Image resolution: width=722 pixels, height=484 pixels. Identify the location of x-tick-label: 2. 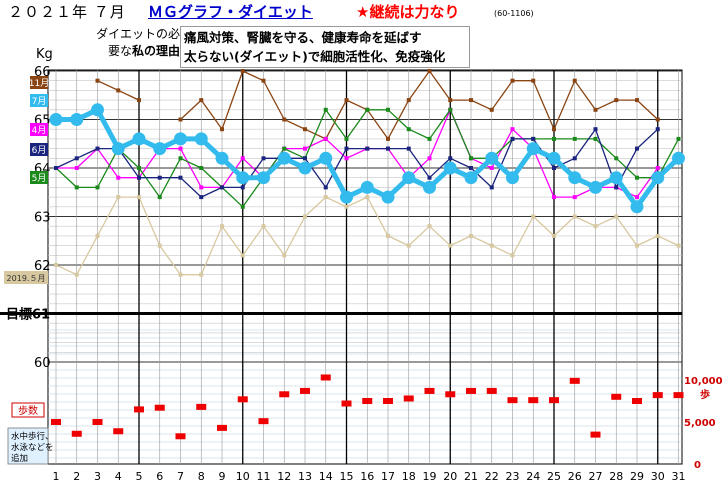
(76, 476).